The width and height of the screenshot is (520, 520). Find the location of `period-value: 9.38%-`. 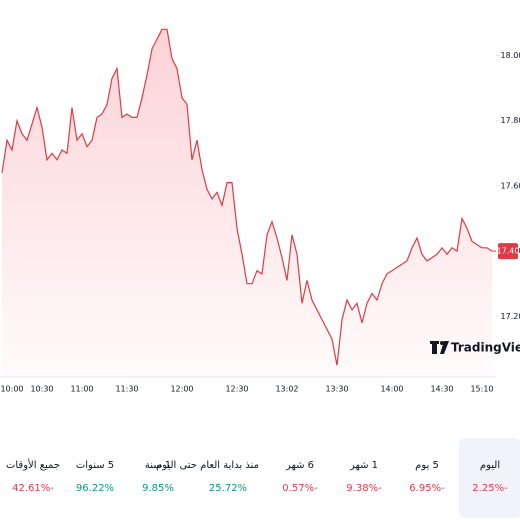

period-value: 9.38%- is located at coordinates (364, 488).